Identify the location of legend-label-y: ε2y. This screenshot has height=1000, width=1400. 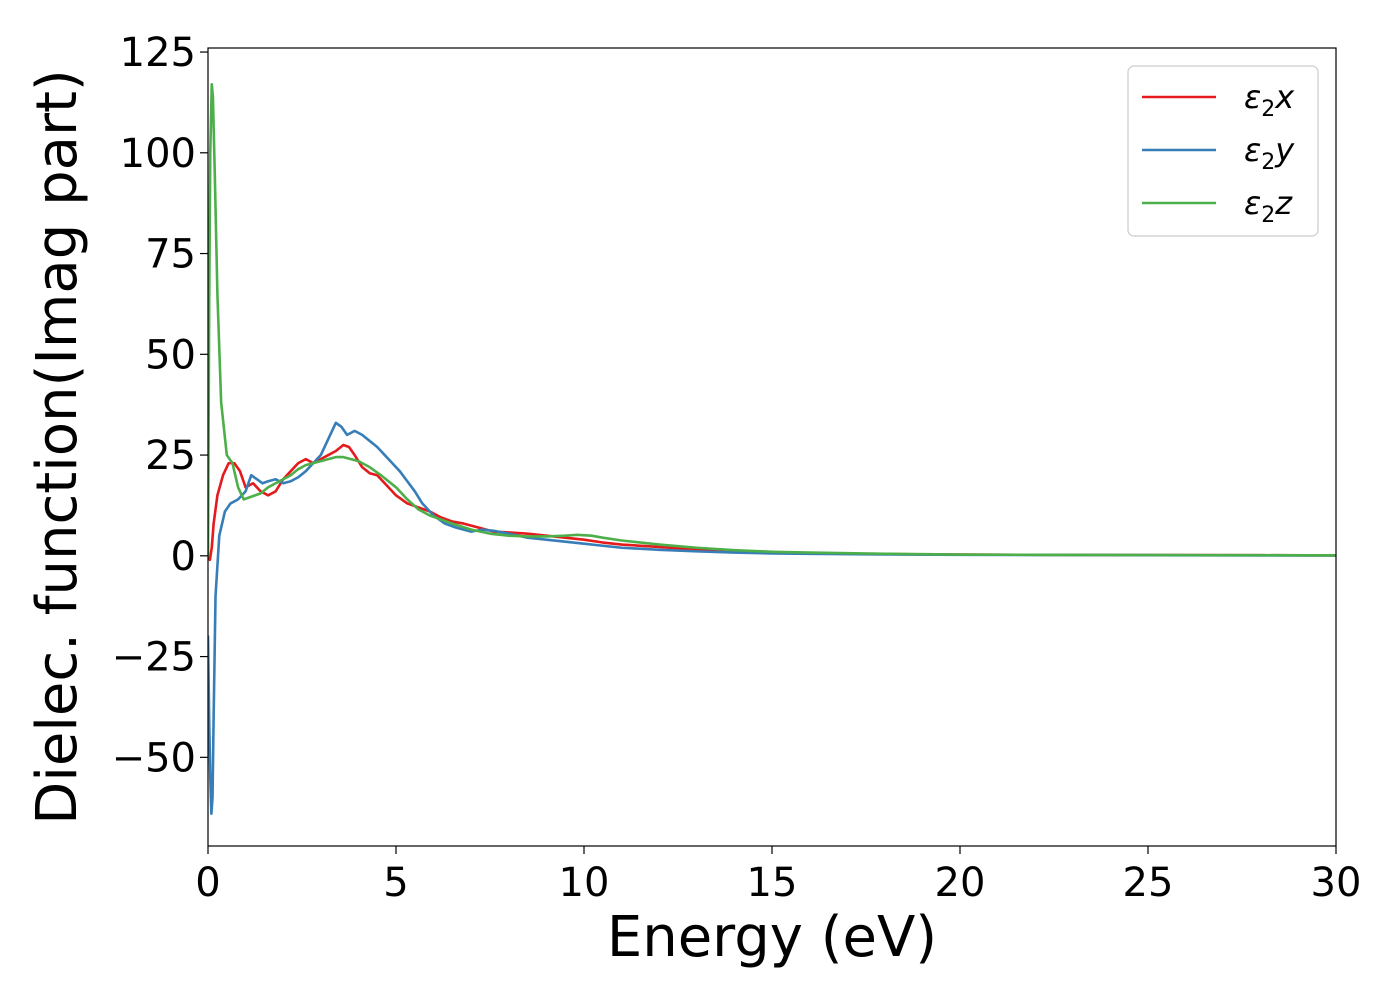
(1269, 153).